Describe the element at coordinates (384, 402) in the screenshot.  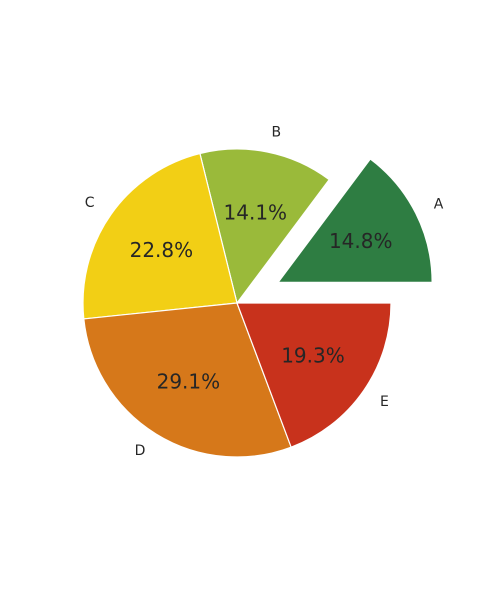
I see `pie-category-label-e: E` at that location.